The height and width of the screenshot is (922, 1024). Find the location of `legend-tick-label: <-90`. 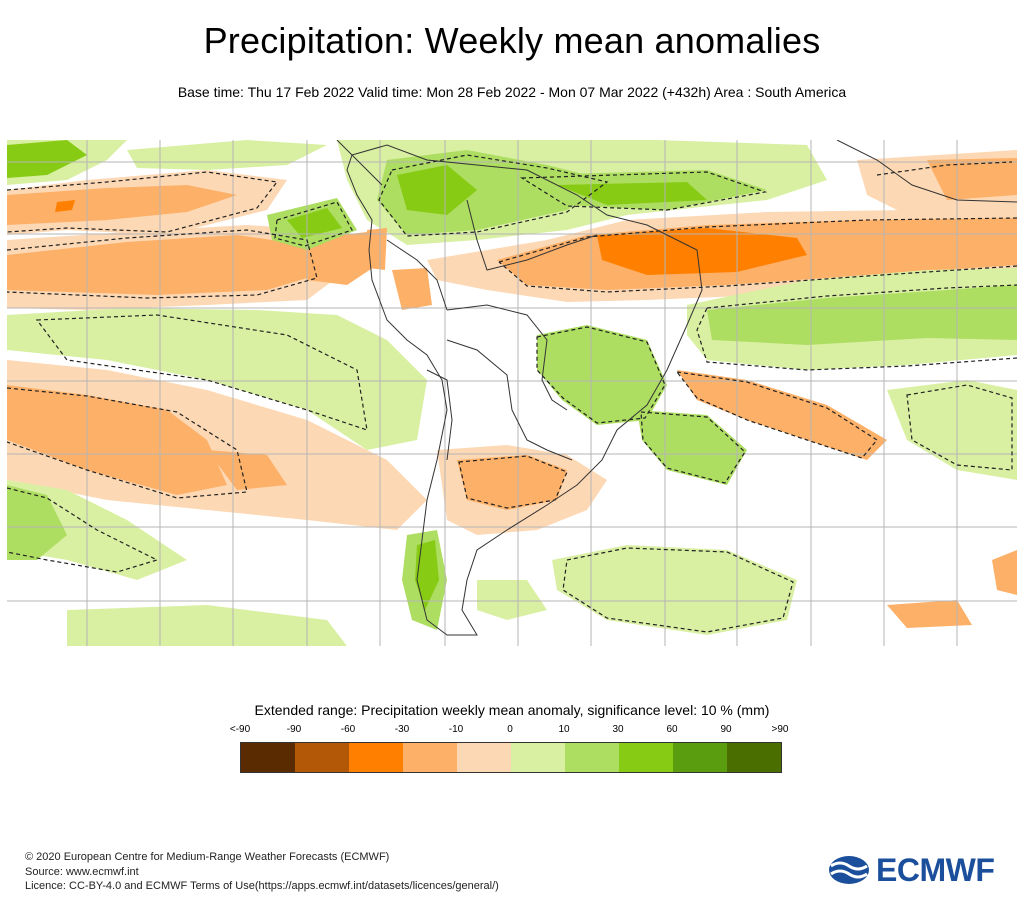

legend-tick-label: <-90 is located at coordinates (240, 729).